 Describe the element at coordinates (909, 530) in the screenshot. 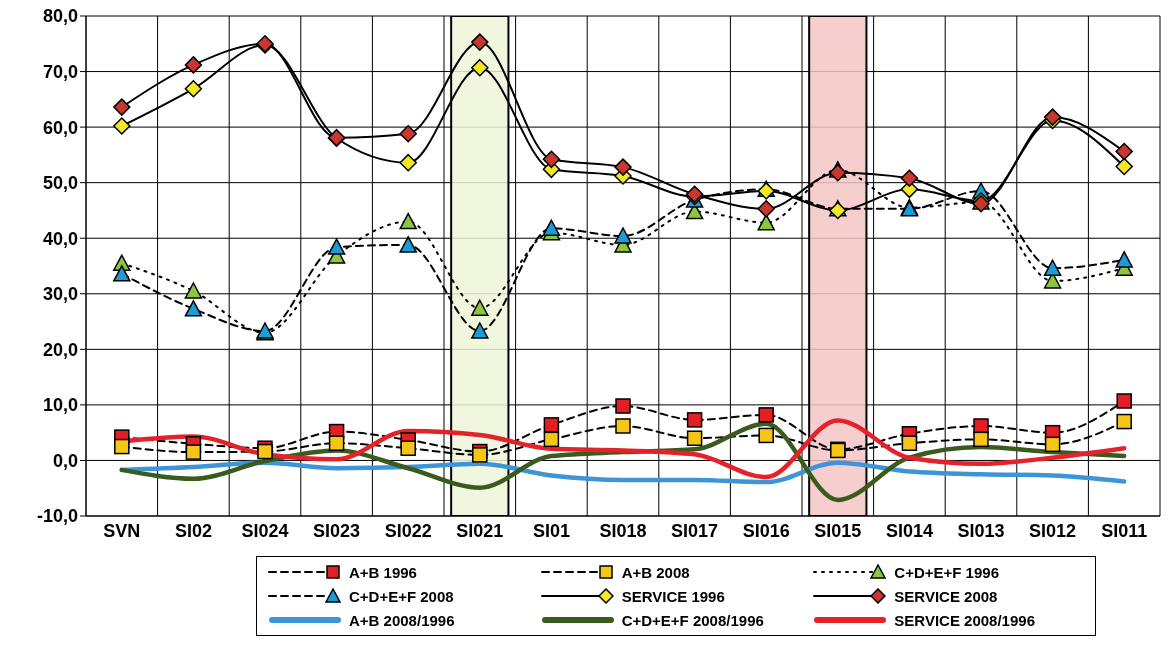

I see `x-tick-label: SI014` at that location.